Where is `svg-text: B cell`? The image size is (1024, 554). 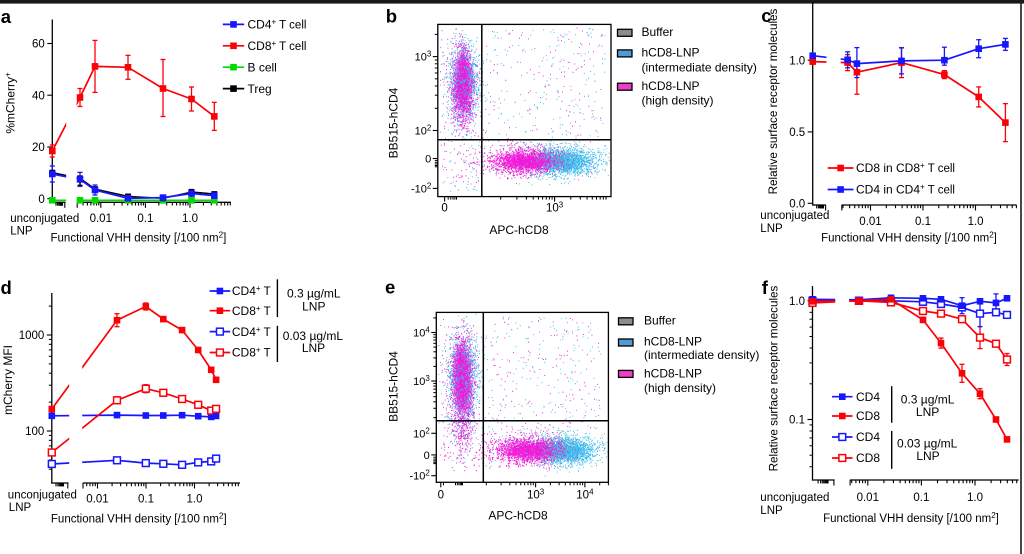 svg-text: B cell is located at coordinates (262, 67).